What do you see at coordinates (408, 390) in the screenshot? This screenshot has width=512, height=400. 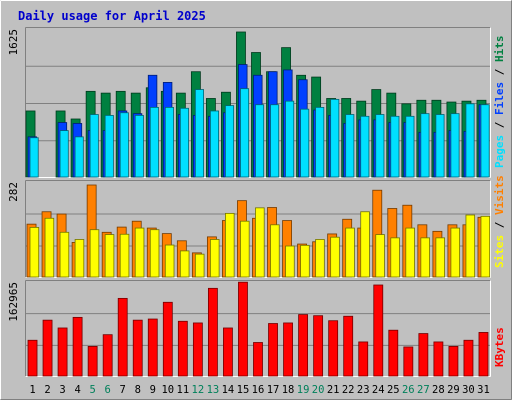 I see `x-tick-label-day-26: 26` at bounding box center [408, 390].